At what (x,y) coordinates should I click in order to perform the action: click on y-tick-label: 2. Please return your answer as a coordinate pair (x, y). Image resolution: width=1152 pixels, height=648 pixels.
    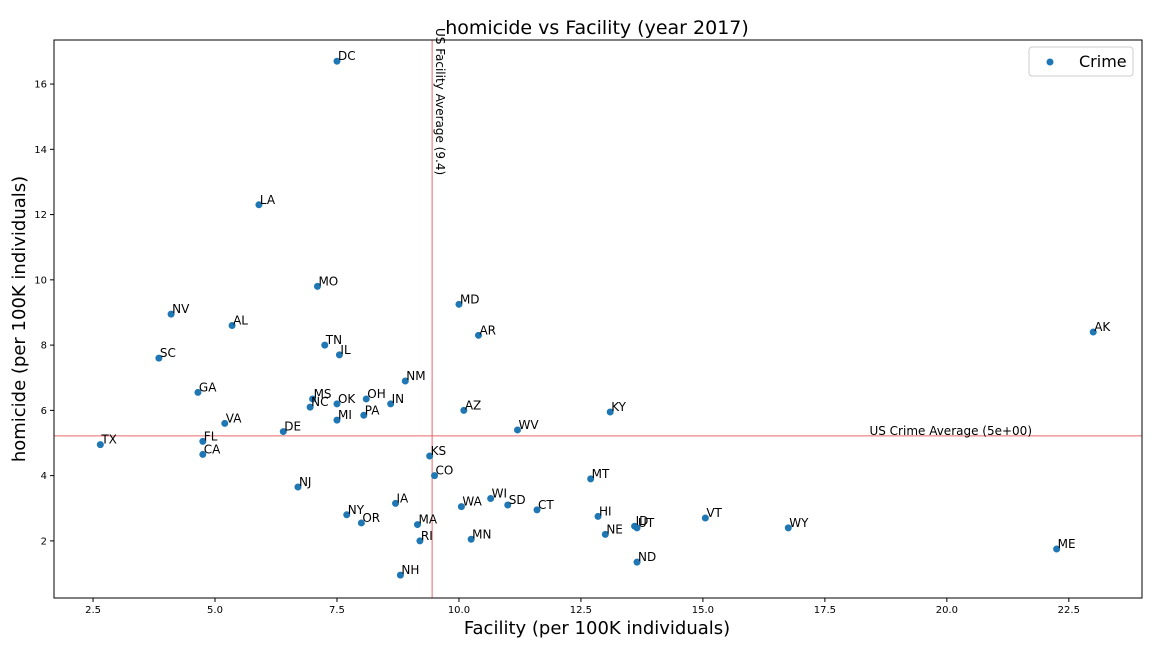
    Looking at the image, I should click on (44, 541).